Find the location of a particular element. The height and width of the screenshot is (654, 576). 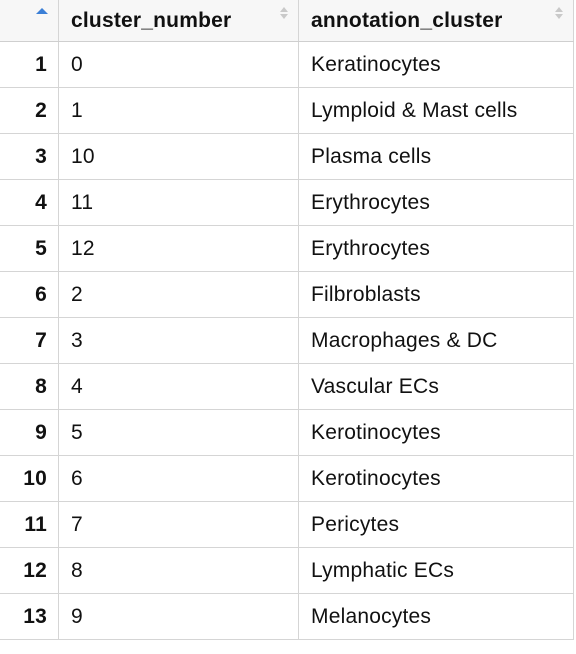

row-index: 12 is located at coordinates (29, 570).